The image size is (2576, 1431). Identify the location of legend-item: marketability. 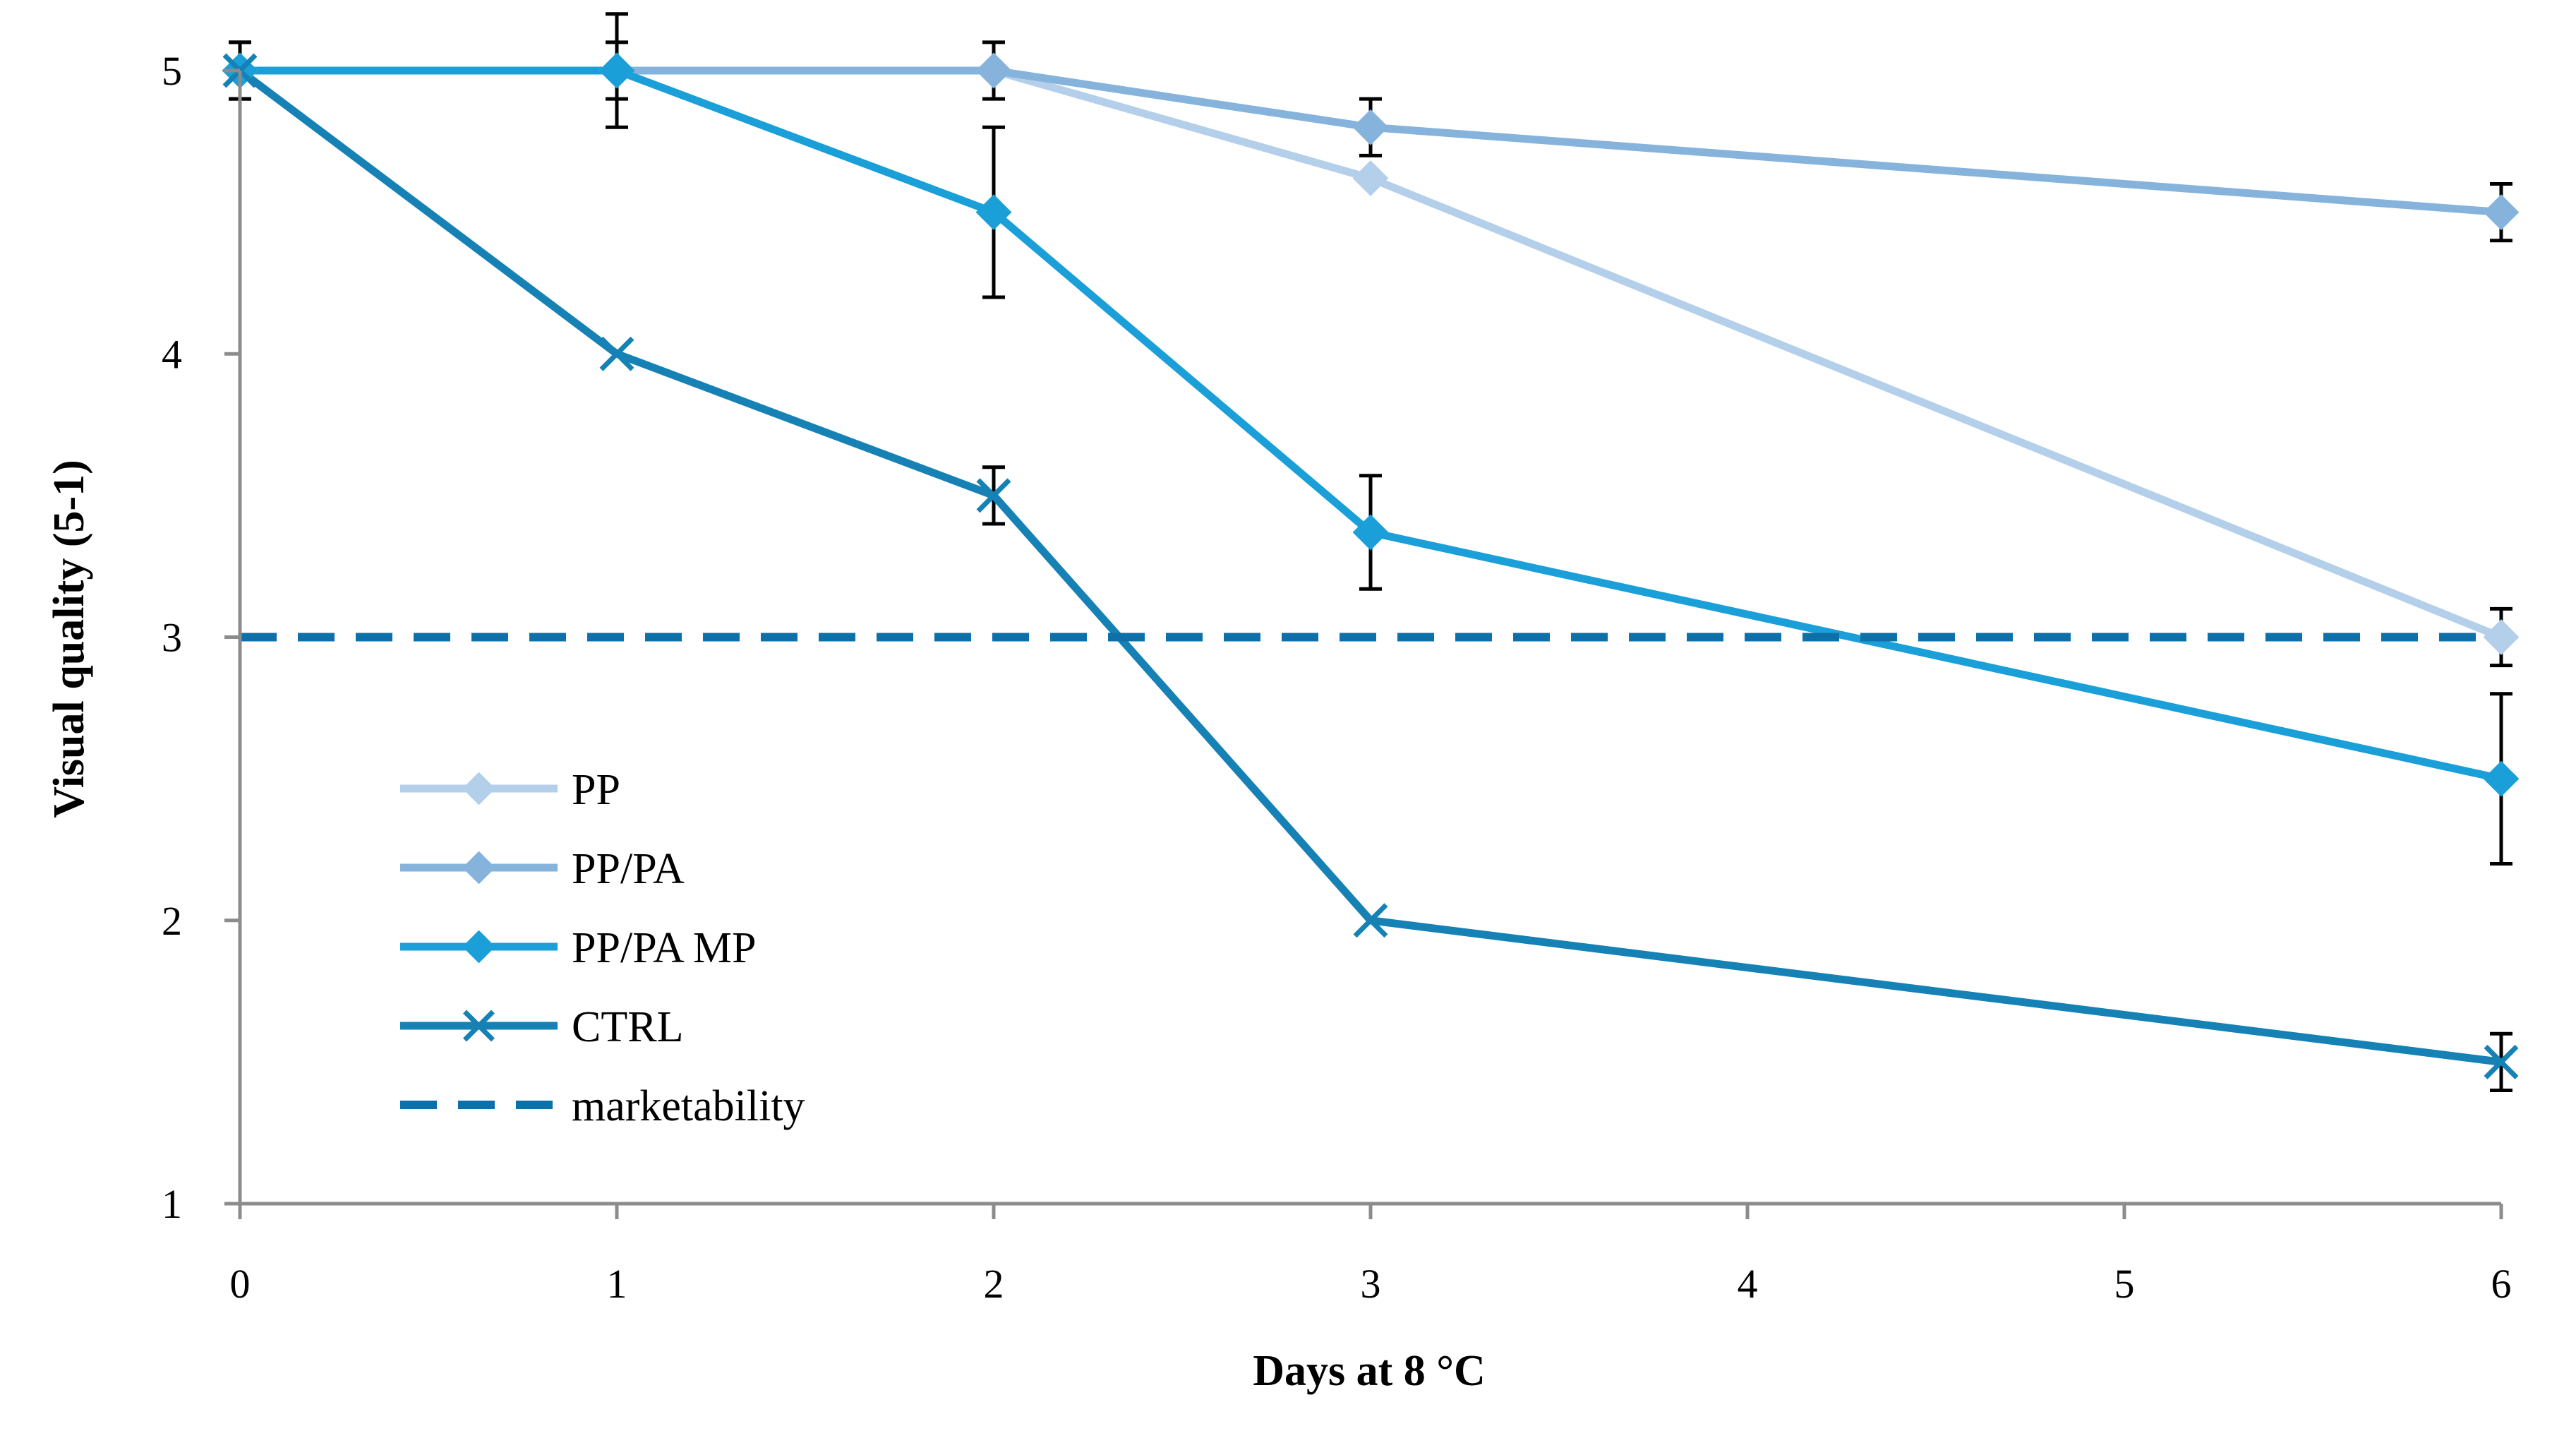
(602, 1106).